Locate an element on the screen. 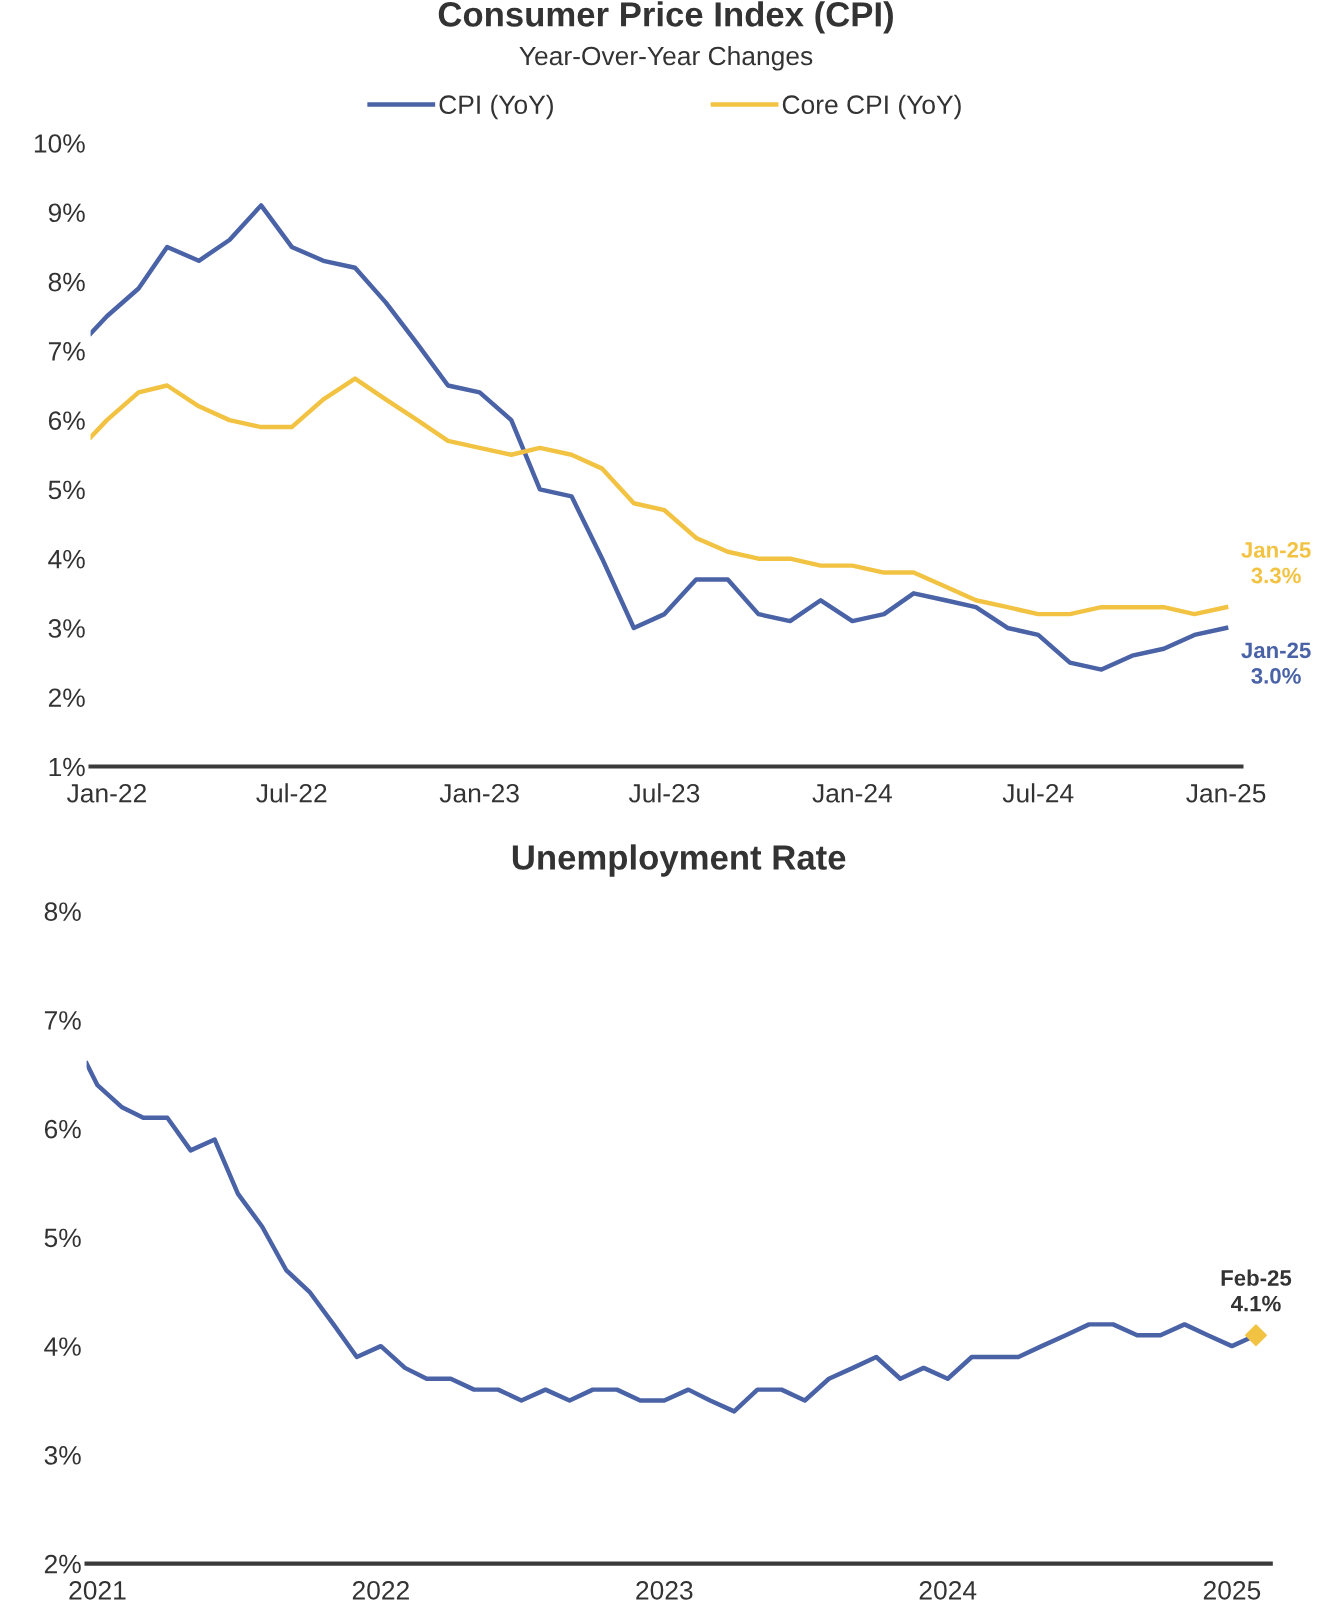 Image resolution: width=1332 pixels, height=1607 pixels. x-tick-label: Jan-24 is located at coordinates (852, 793).